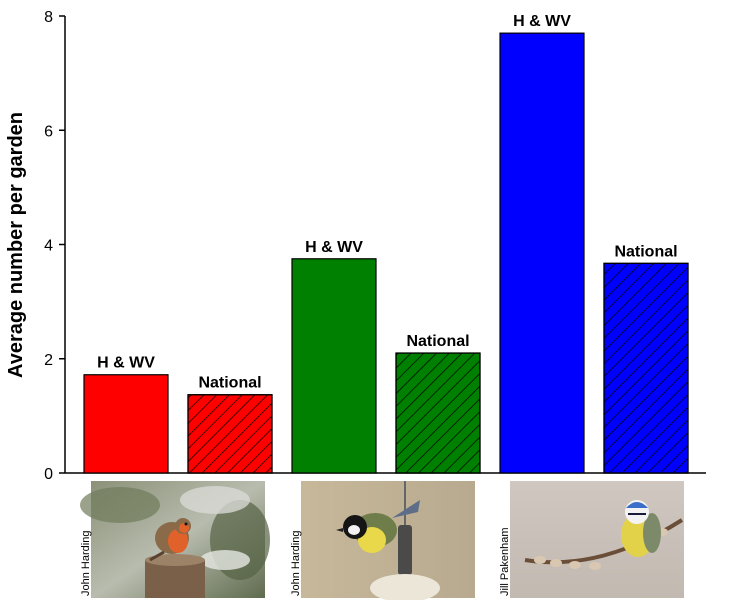  Describe the element at coordinates (16, 245) in the screenshot. I see `y-axis-title: Average number per garden` at that location.